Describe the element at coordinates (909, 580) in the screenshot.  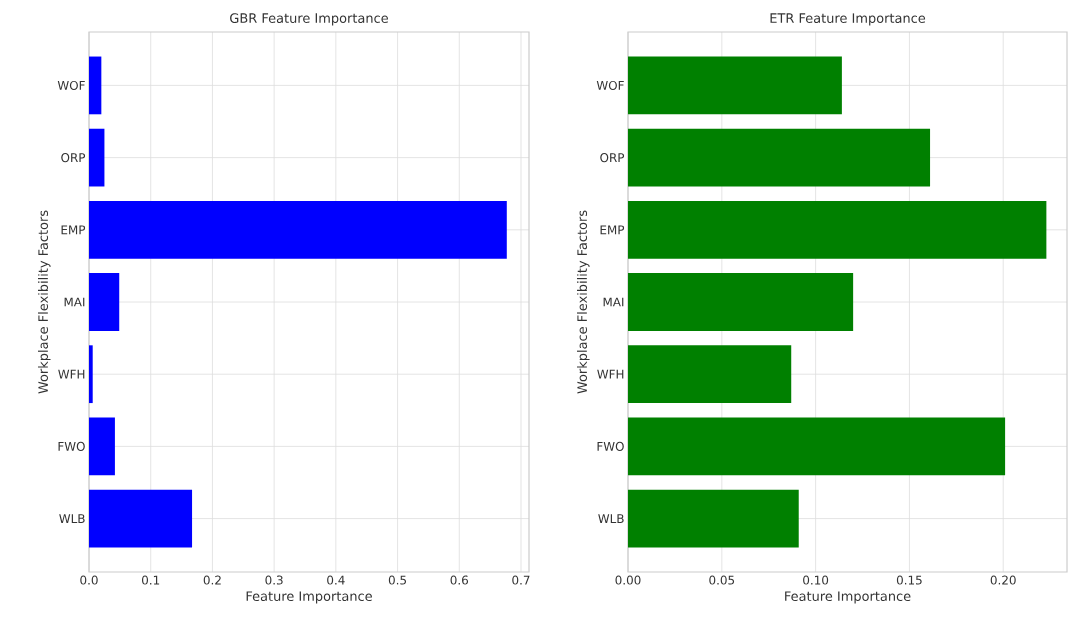
I see `x-tick-label: 0.15` at that location.